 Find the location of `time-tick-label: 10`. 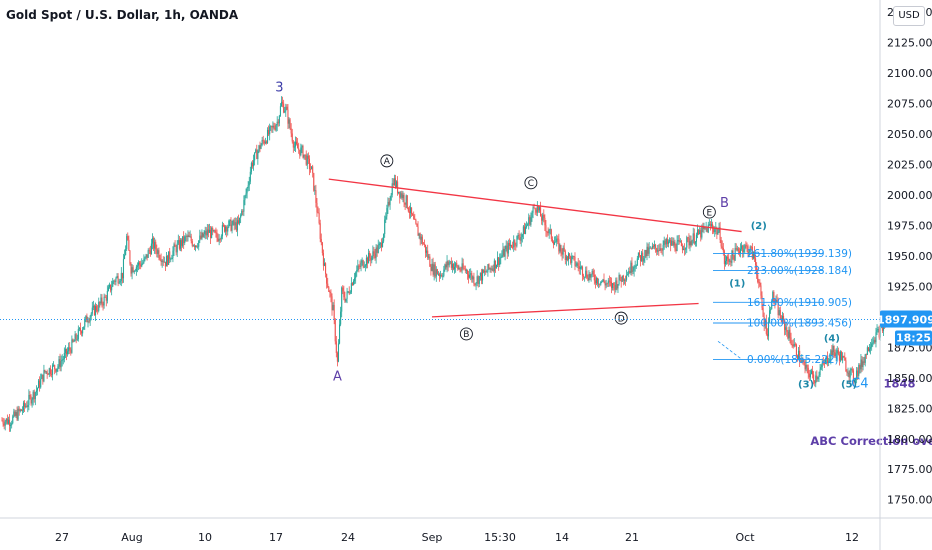

time-tick-label: 10 is located at coordinates (205, 537).